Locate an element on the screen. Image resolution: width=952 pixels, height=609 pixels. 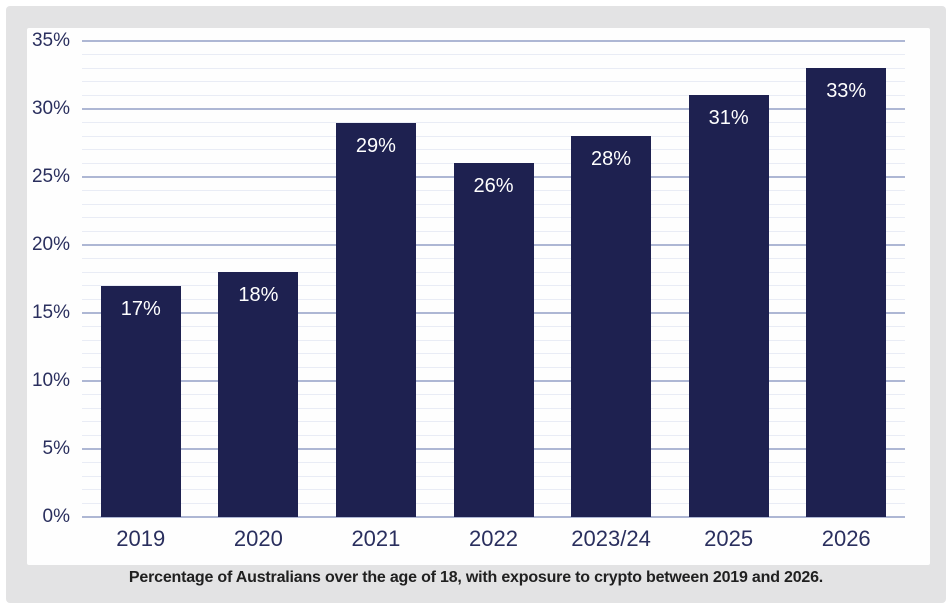
bar-value-label: 26% is located at coordinates (493, 186).